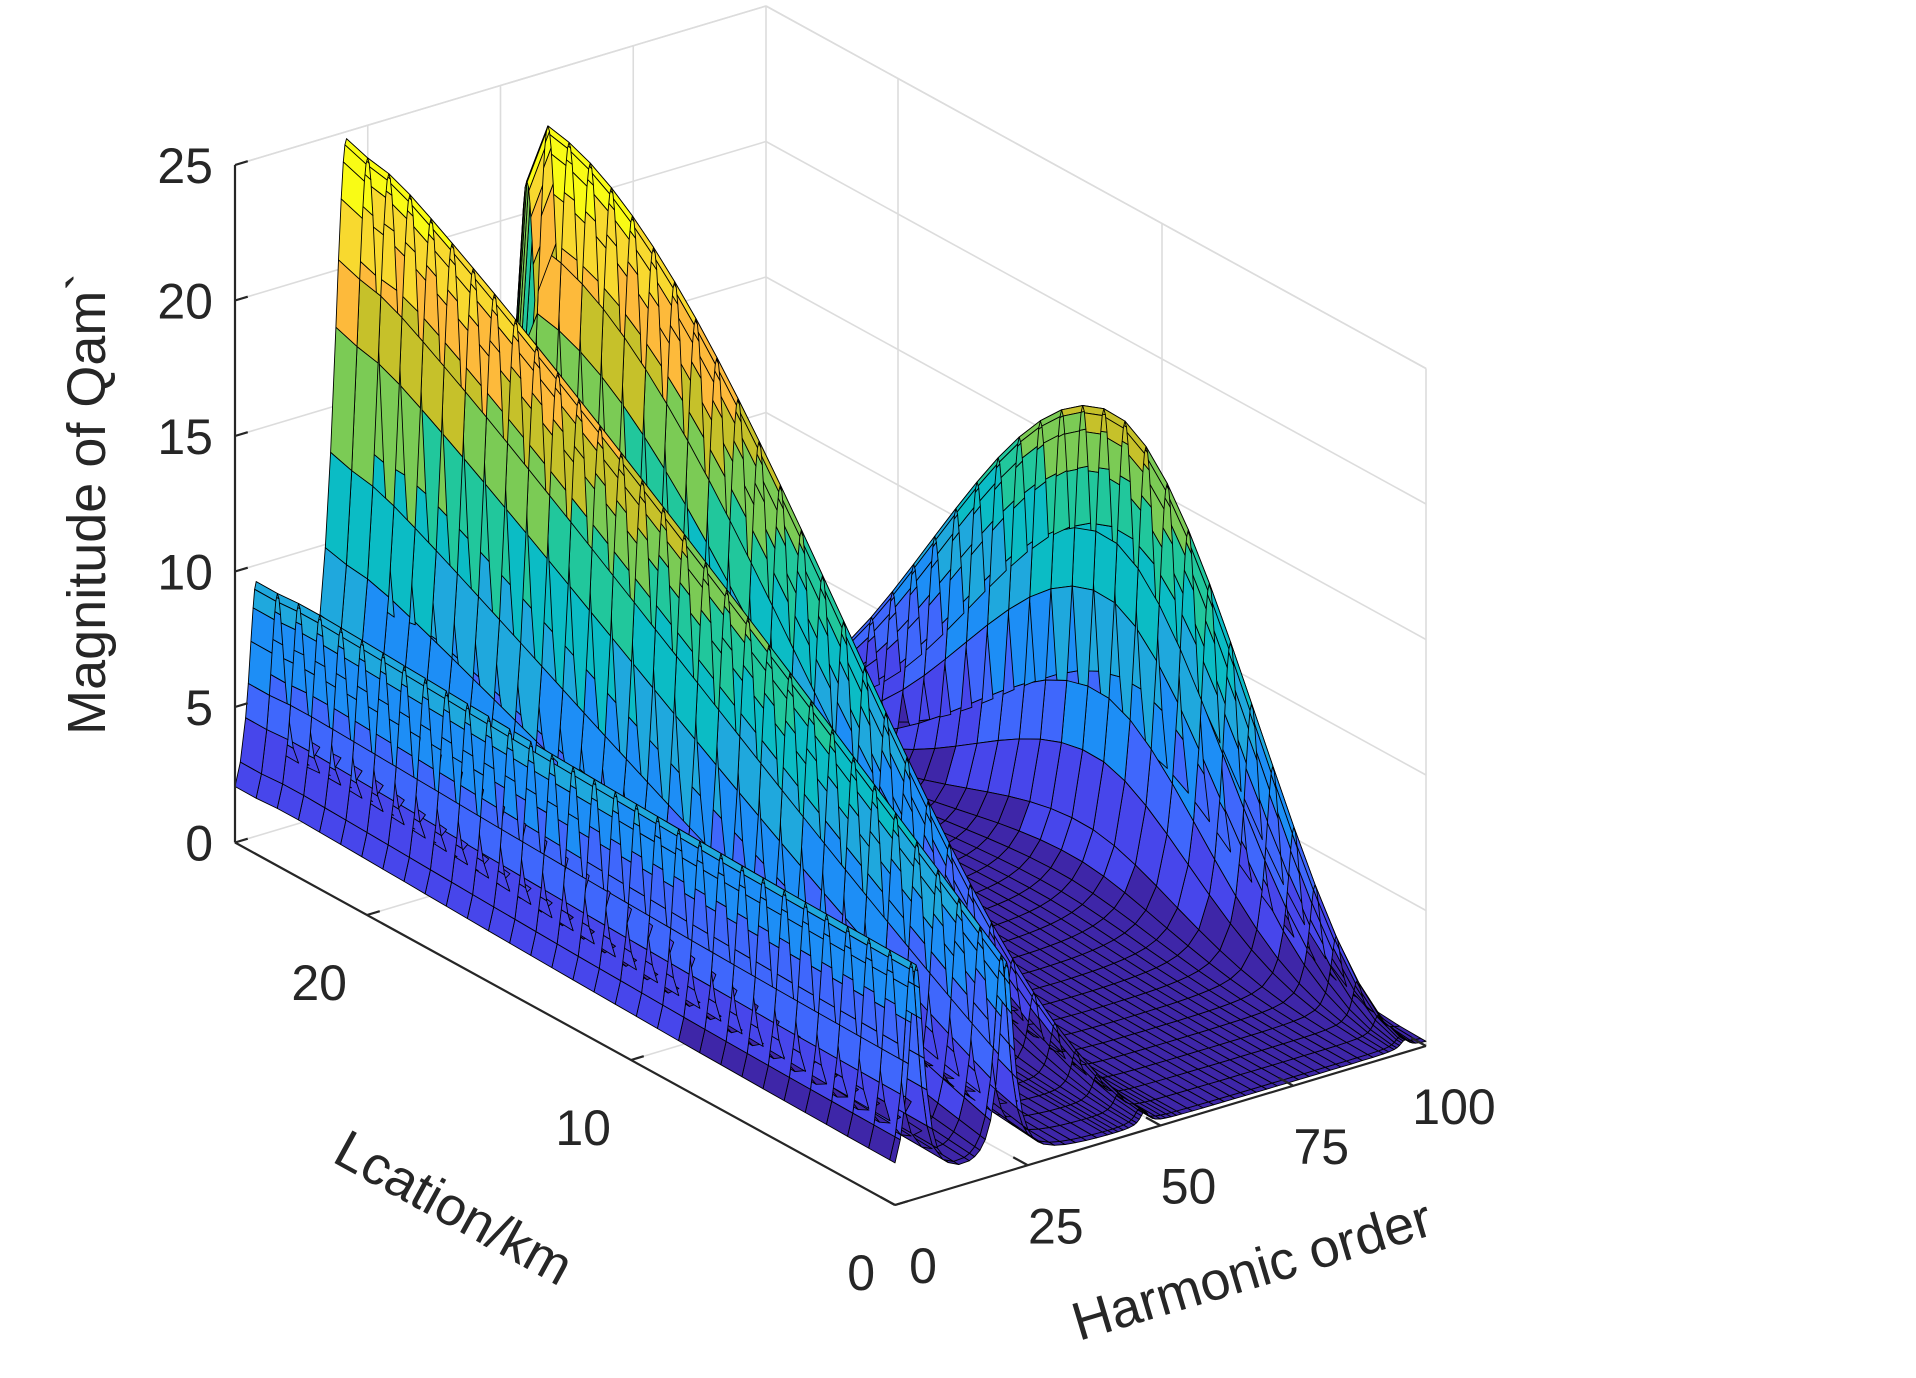  Describe the element at coordinates (1056, 1226) in the screenshot. I see `x-tick-label: 25` at that location.